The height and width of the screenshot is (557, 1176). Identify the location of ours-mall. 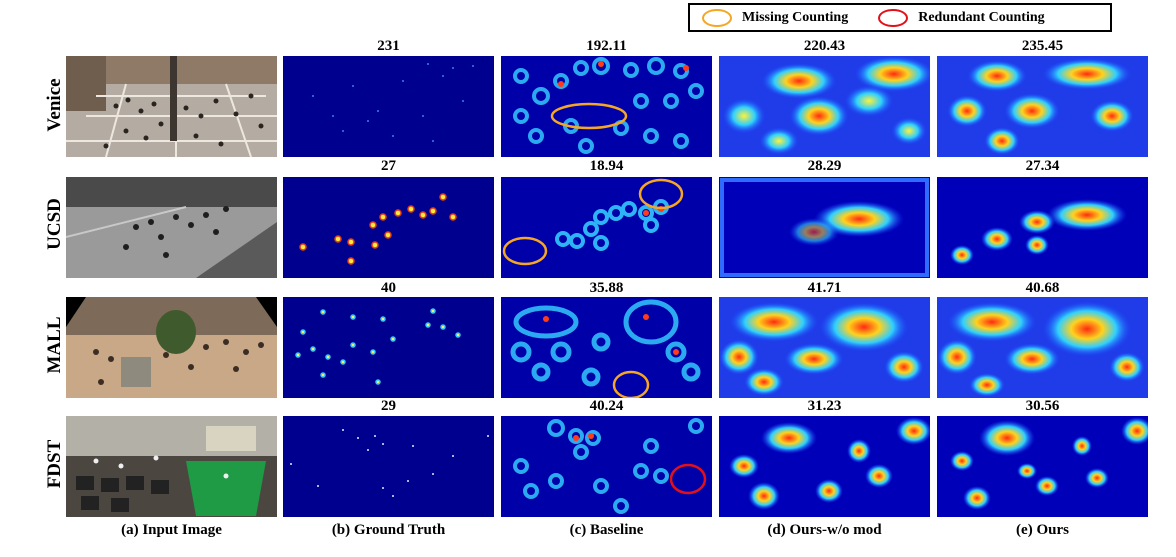
(1042, 347).